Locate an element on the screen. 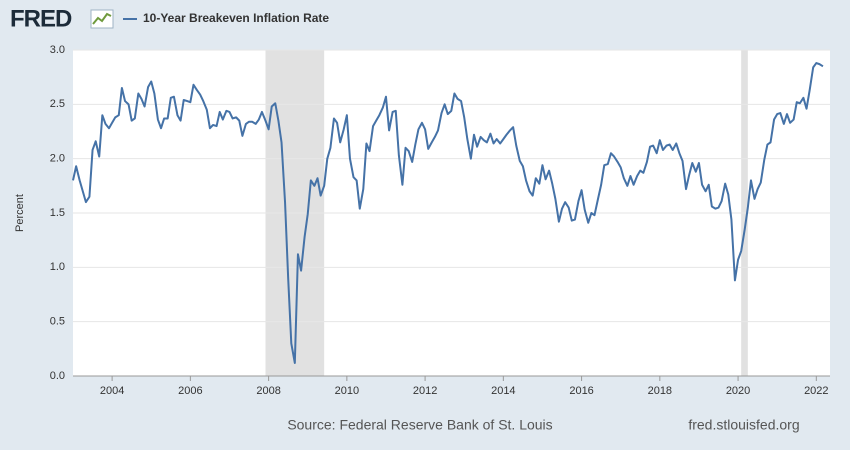  site-link: fred.stlouisfed.org is located at coordinates (743, 425).